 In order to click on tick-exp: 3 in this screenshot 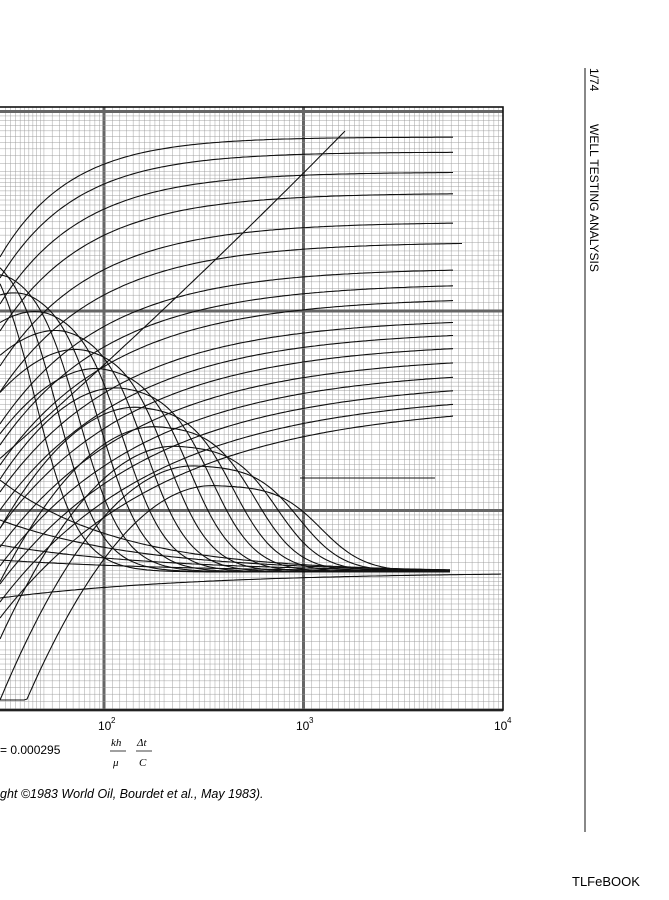, I will do `click(311, 720)`.